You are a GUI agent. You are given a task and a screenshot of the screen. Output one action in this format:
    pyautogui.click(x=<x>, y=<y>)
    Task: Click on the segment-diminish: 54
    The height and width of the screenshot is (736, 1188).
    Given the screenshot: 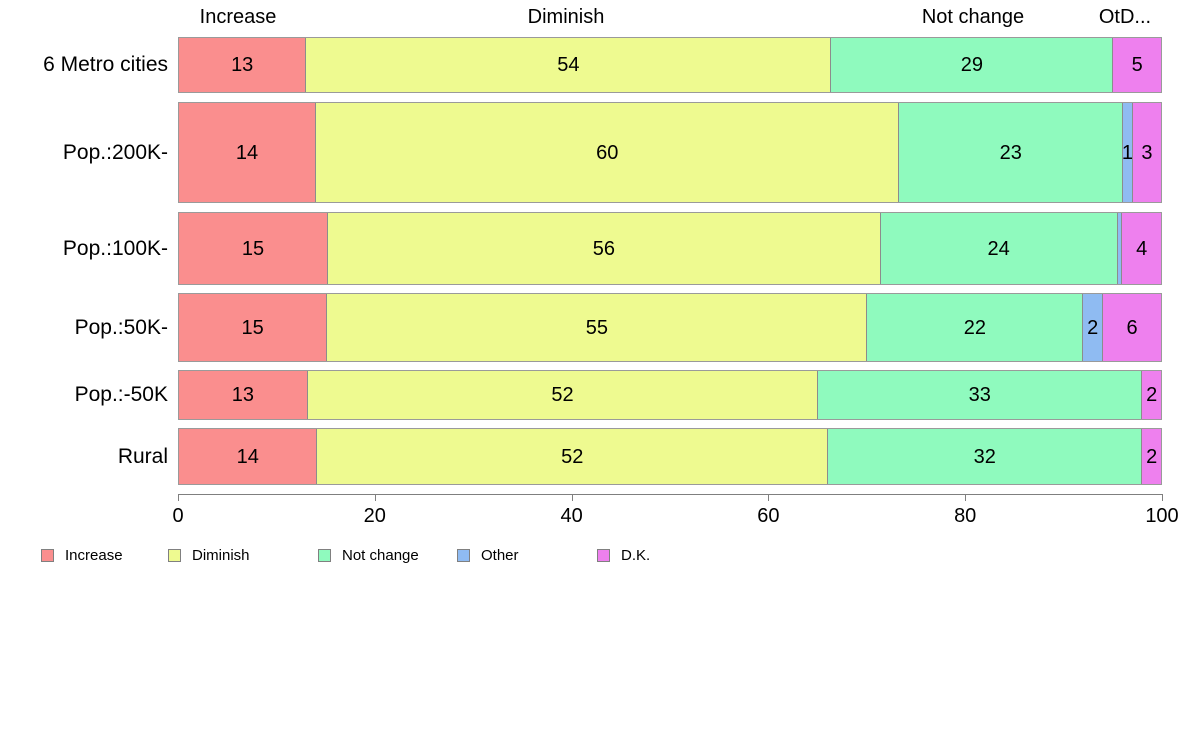 What is the action you would take?
    pyautogui.click(x=568, y=65)
    